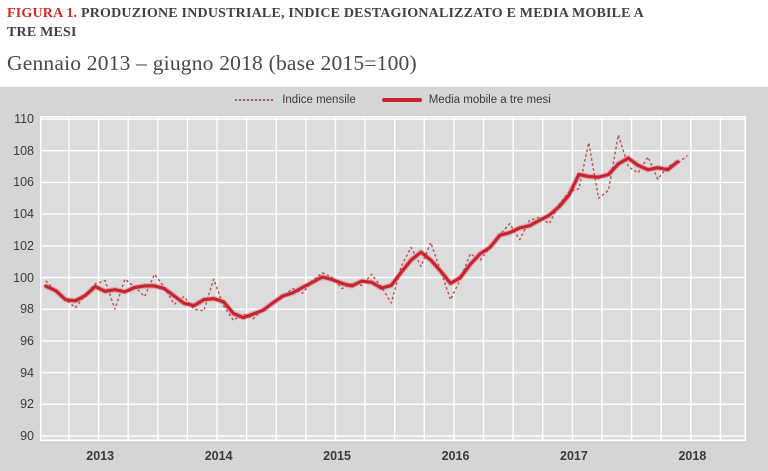 The height and width of the screenshot is (471, 768). What do you see at coordinates (27, 372) in the screenshot?
I see `y-tick-label: 94` at bounding box center [27, 372].